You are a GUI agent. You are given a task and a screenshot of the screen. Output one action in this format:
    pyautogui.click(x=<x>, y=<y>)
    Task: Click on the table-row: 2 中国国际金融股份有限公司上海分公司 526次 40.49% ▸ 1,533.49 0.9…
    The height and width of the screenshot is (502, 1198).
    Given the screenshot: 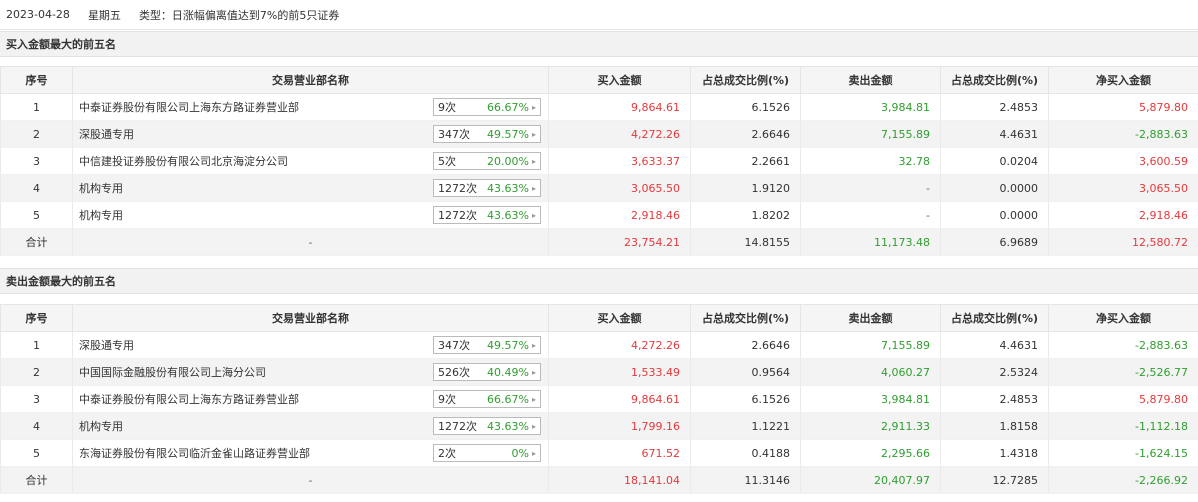 What is the action you would take?
    pyautogui.click(x=599, y=372)
    